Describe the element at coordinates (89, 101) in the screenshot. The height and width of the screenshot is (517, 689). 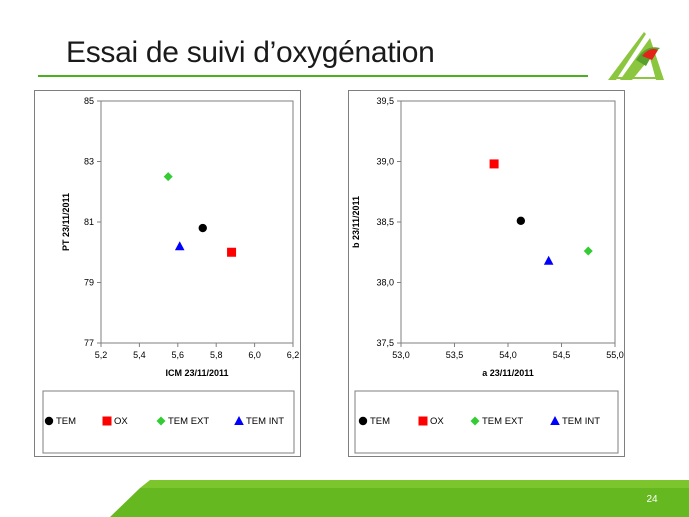
I see `y-tick-label: 85` at that location.